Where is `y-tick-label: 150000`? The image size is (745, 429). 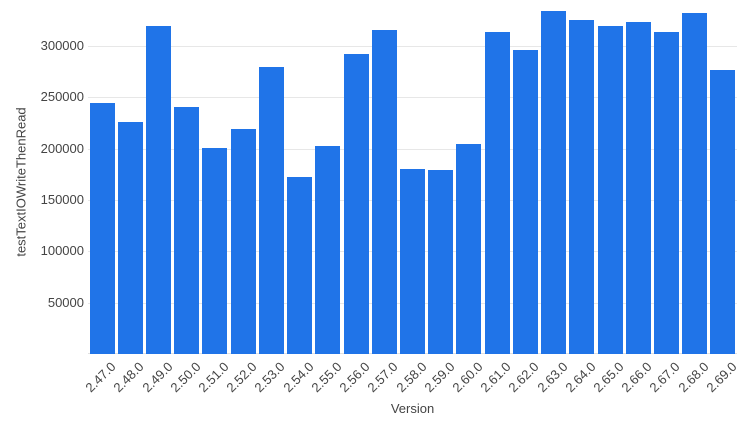 y-tick-label: 150000 is located at coordinates (62, 200).